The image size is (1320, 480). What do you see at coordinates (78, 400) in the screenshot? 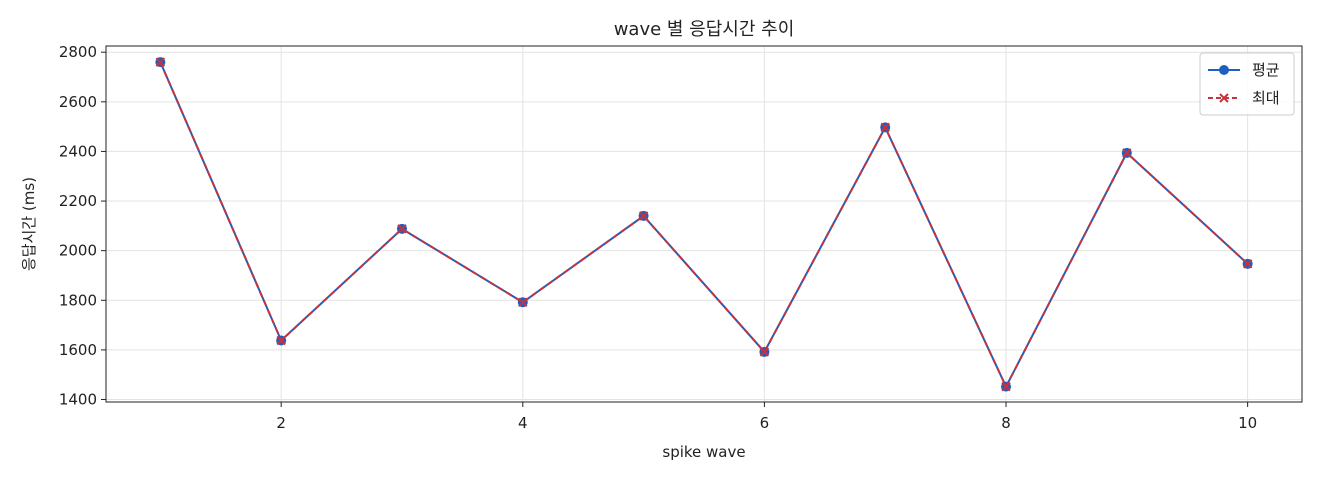
I see `y-tick-label: 1400` at bounding box center [78, 400].